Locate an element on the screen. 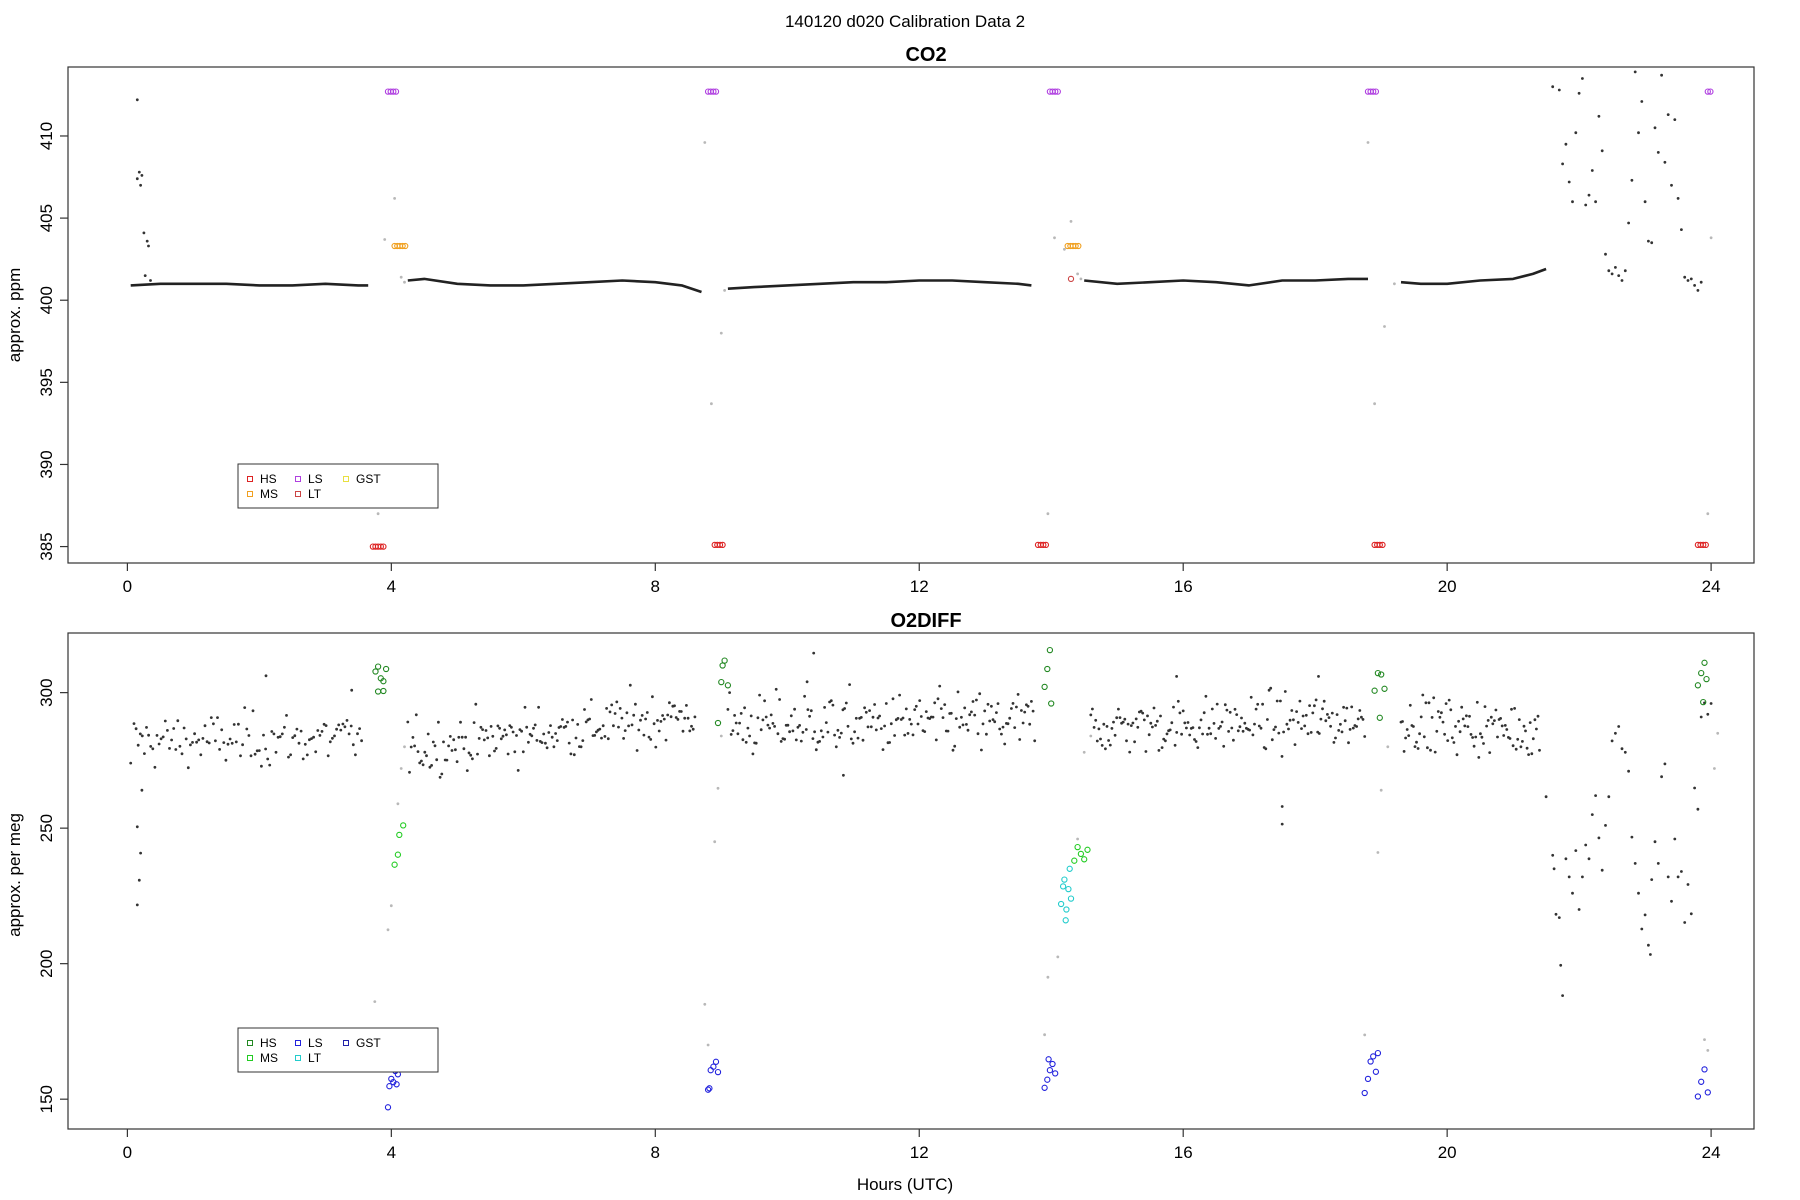 This screenshot has width=1800, height=1200. o2diff-y-tick-label: 150 is located at coordinates (46, 1099).